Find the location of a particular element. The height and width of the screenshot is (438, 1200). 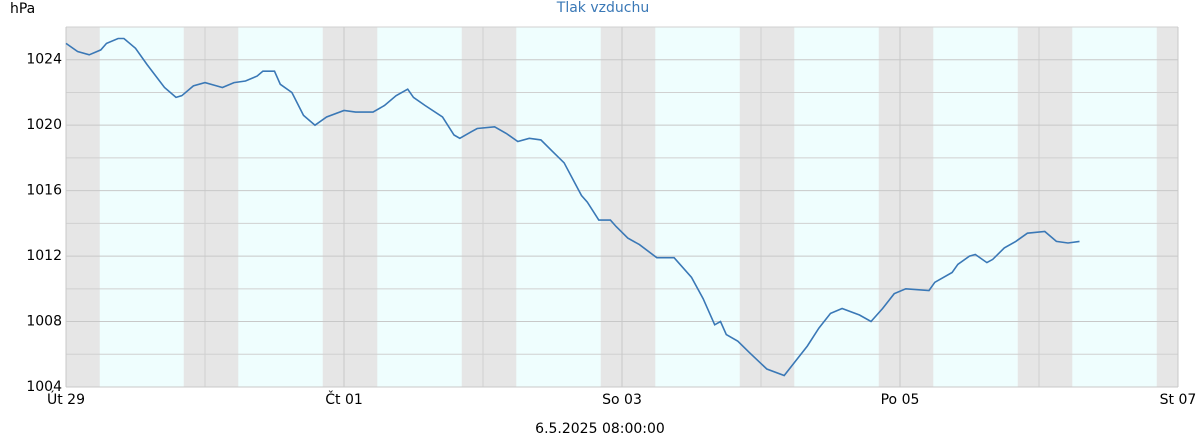

x-tick-label: Út 29 is located at coordinates (66, 399).